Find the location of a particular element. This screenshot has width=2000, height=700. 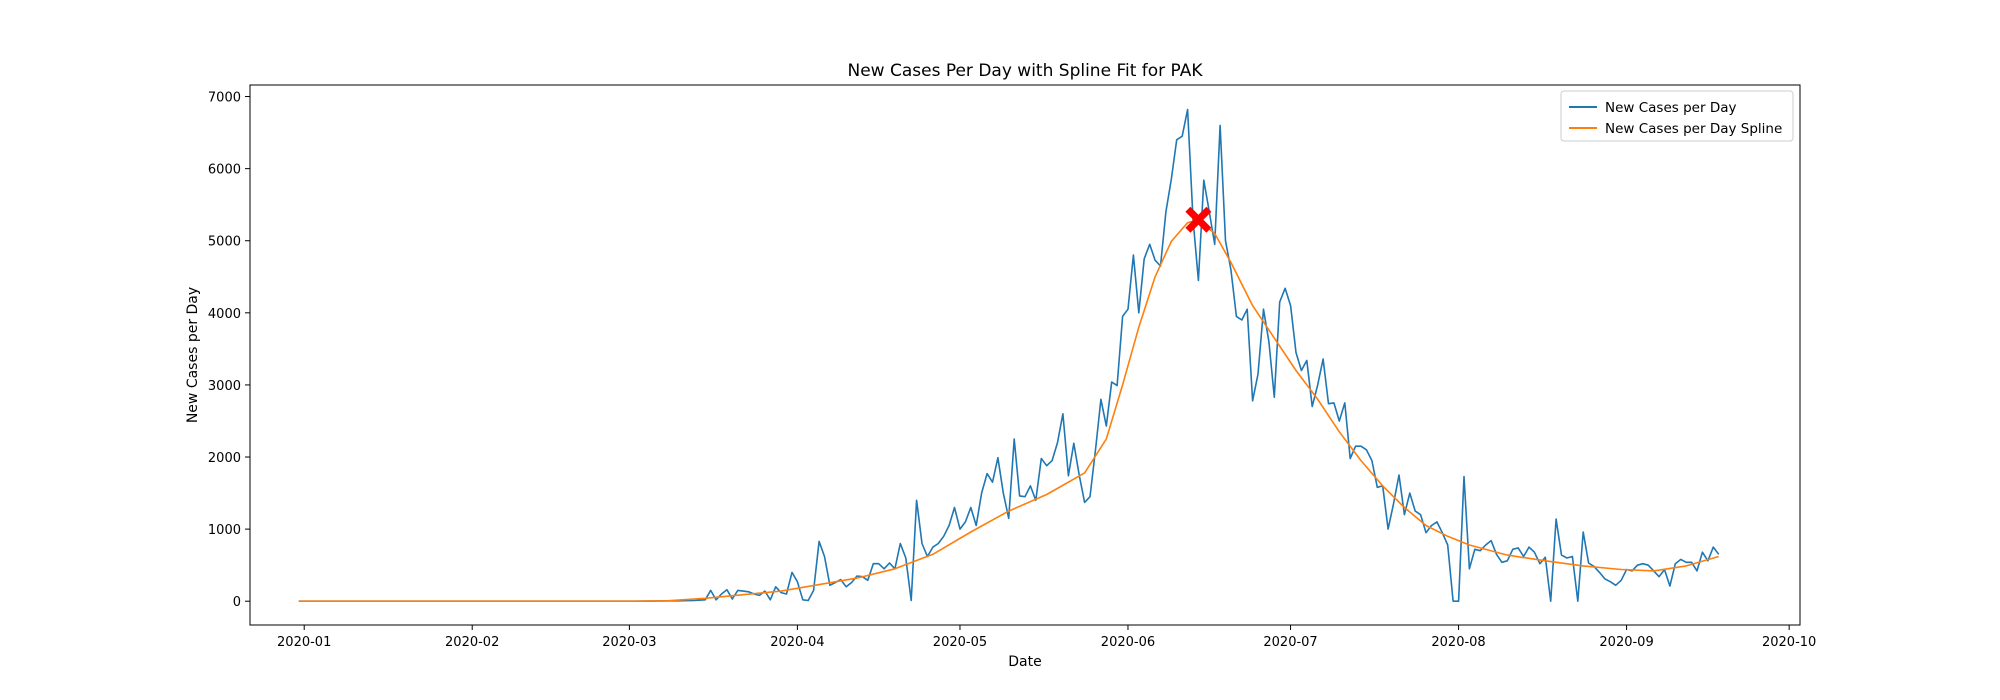

x-tick-label-10: 2020-10 is located at coordinates (1789, 642).